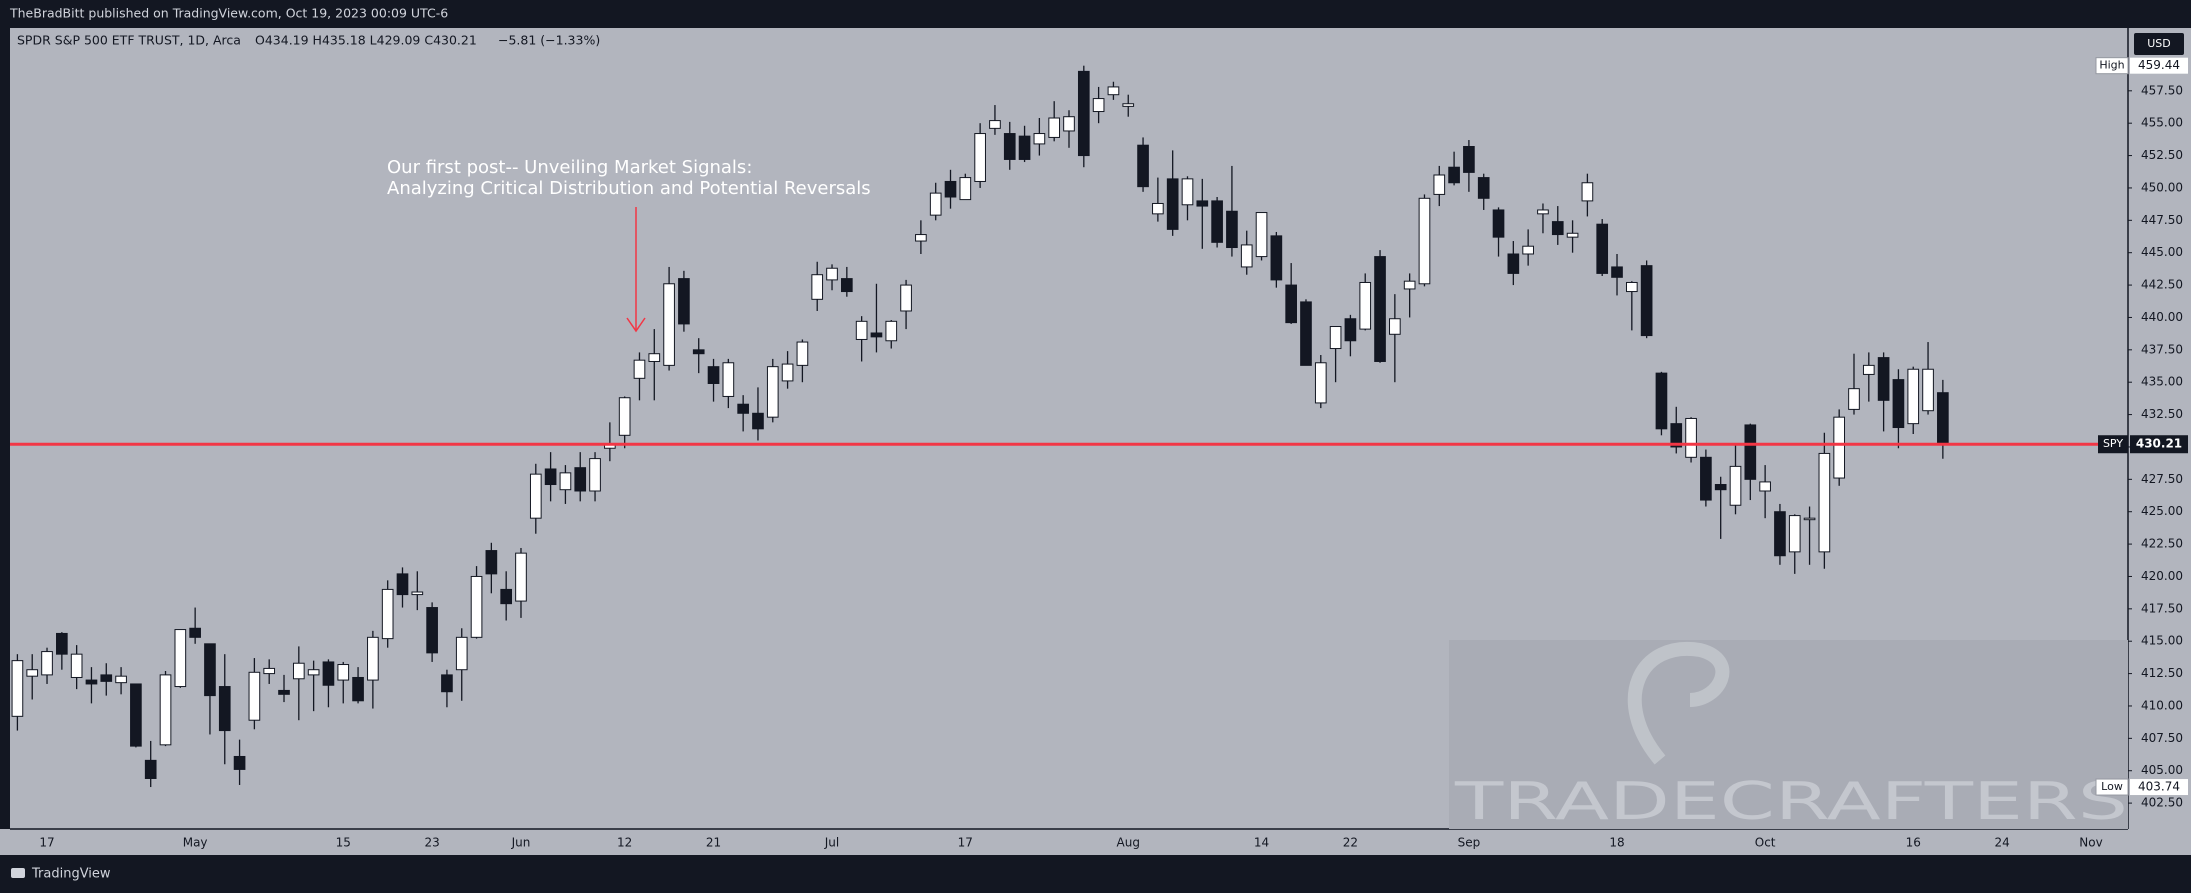  Describe the element at coordinates (366, 40) in the screenshot. I see `legend-ohlc: O434.19 H435.18 L429.09 C430.21` at that location.